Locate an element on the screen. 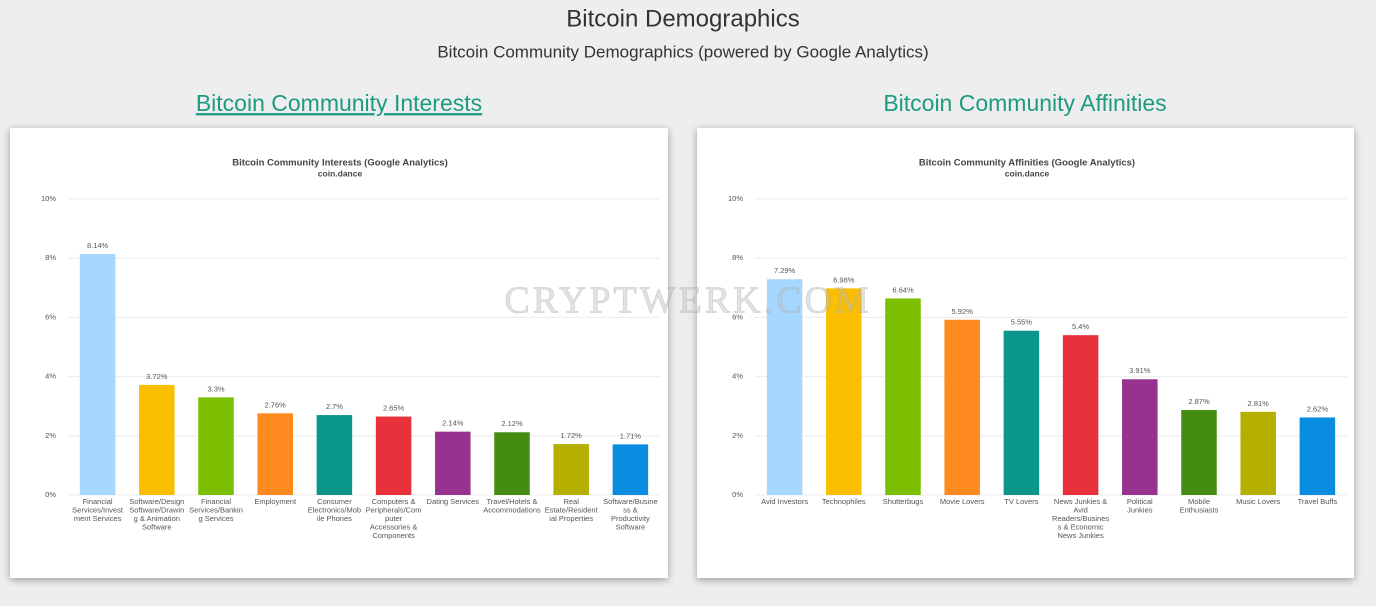  value-label: 1.72% is located at coordinates (572, 435).